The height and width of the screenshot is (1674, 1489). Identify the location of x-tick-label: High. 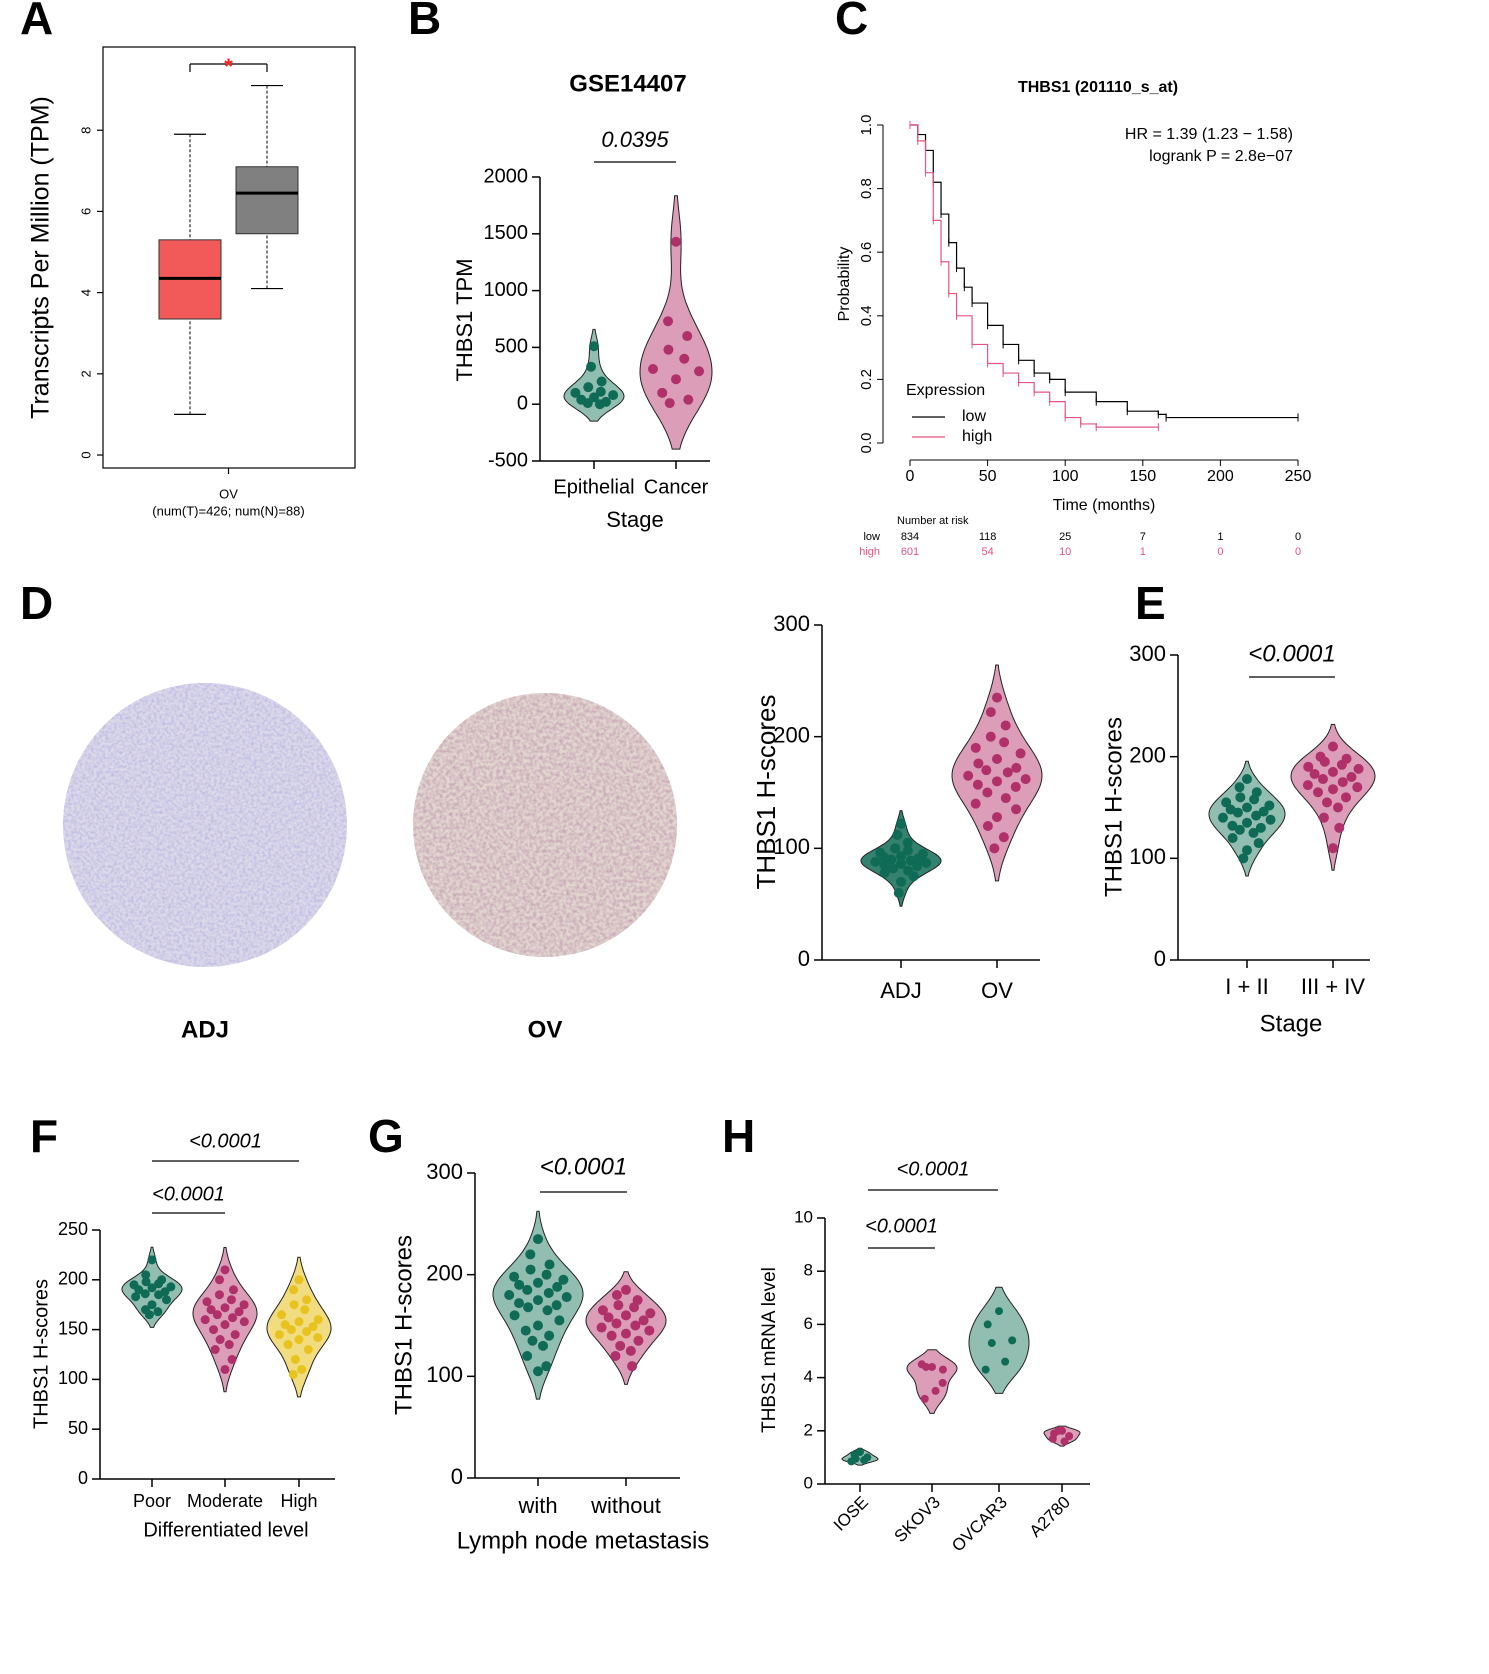
(298, 1501).